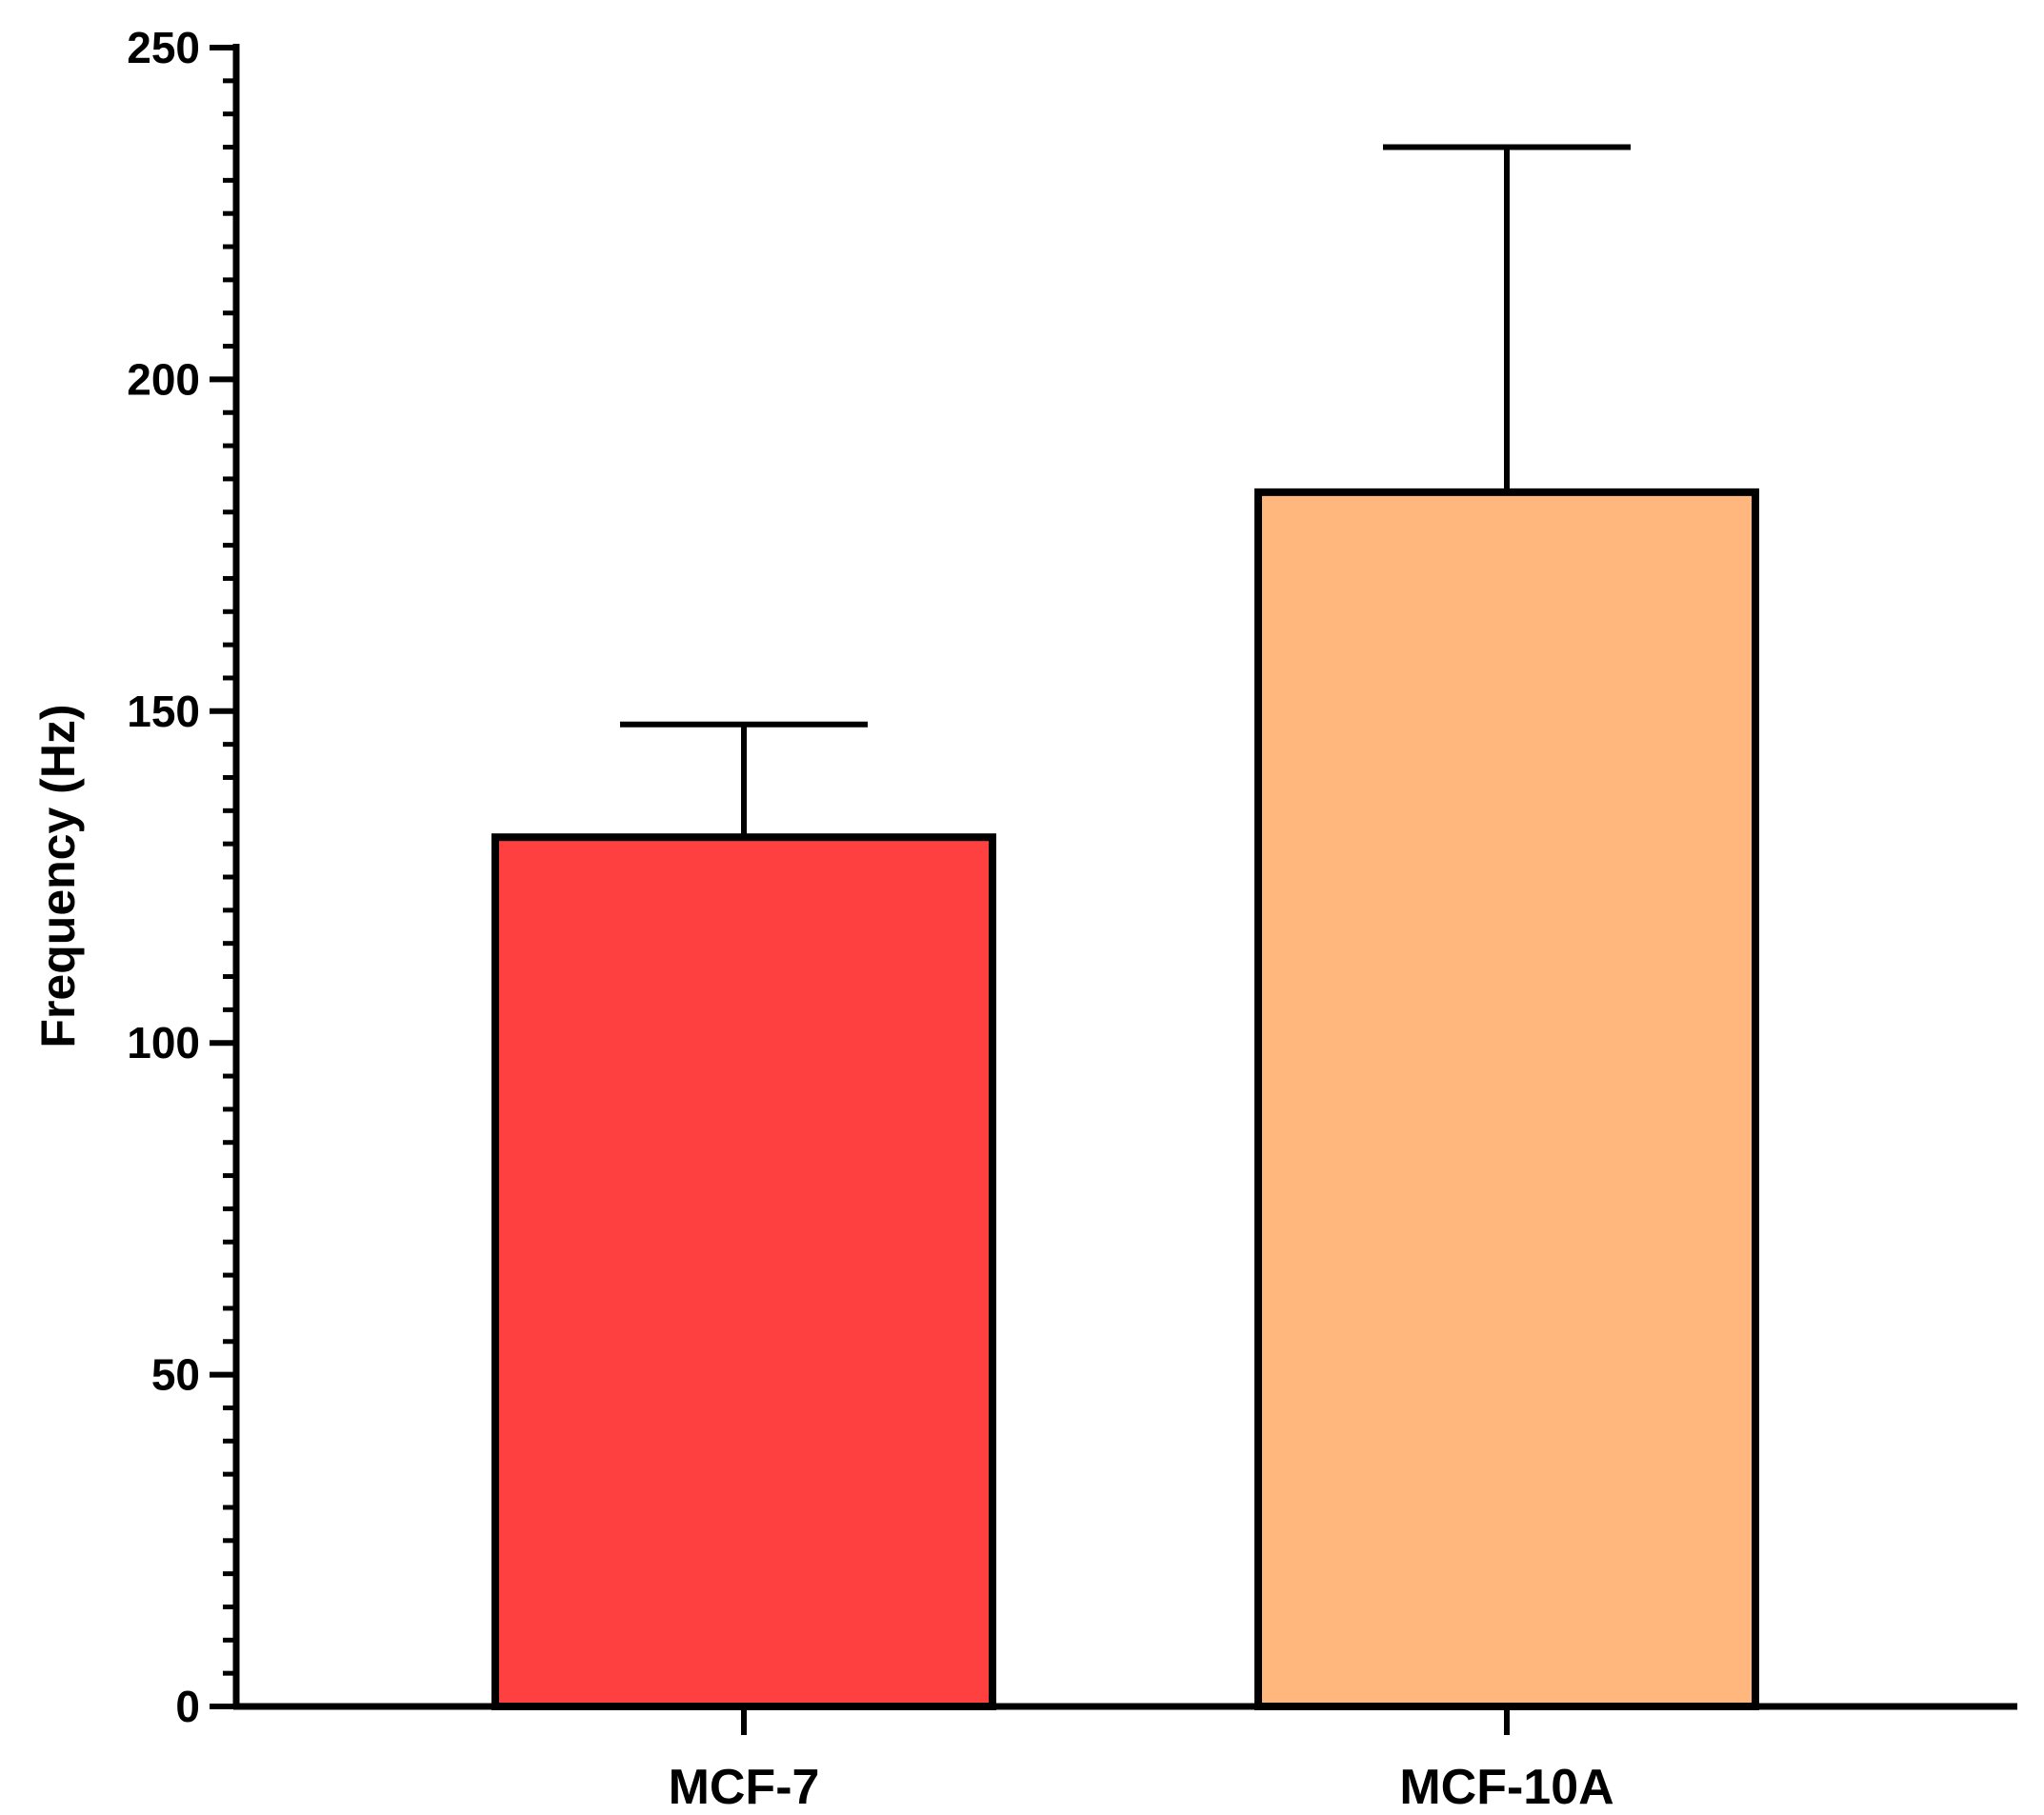 This screenshot has height=1815, width=2044. Describe the element at coordinates (187, 1707) in the screenshot. I see `y-tick-label: 0` at that location.